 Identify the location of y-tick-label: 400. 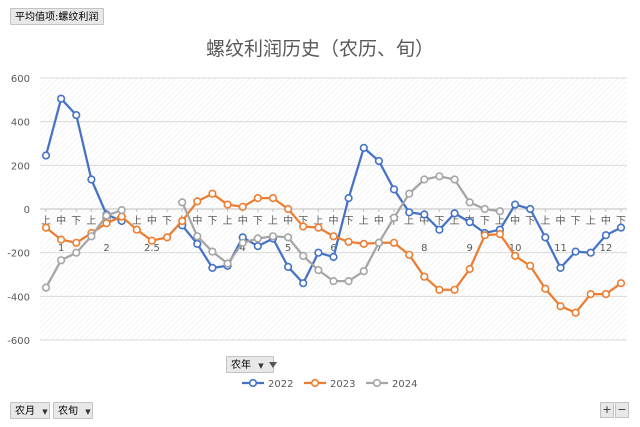
(20, 123).